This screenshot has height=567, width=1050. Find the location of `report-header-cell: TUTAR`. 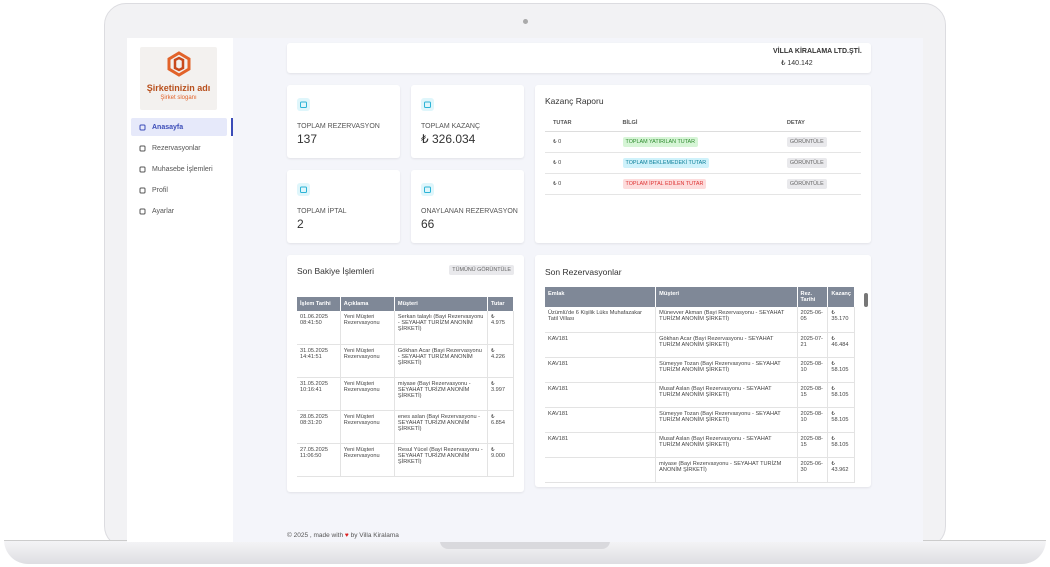

report-header-cell: TUTAR is located at coordinates (562, 123).